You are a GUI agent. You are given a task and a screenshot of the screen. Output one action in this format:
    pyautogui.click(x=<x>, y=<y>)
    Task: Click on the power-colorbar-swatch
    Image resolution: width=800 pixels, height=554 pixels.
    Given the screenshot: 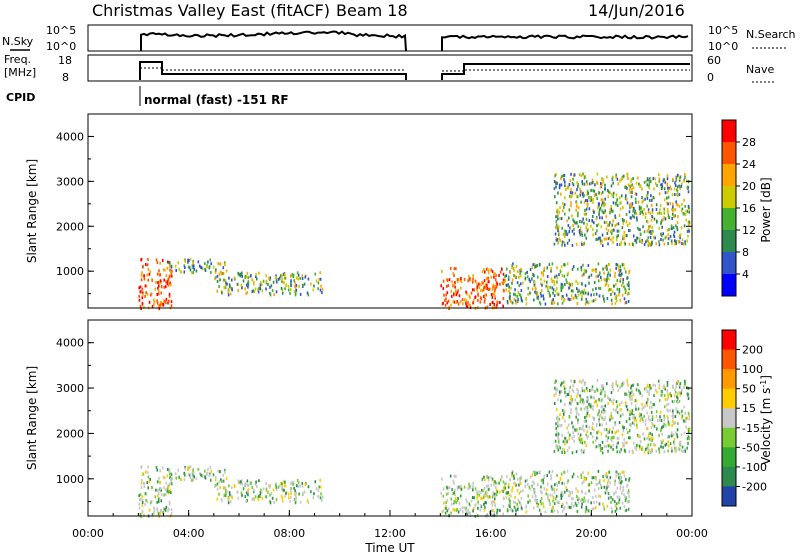 What is the action you would take?
    pyautogui.click(x=729, y=263)
    